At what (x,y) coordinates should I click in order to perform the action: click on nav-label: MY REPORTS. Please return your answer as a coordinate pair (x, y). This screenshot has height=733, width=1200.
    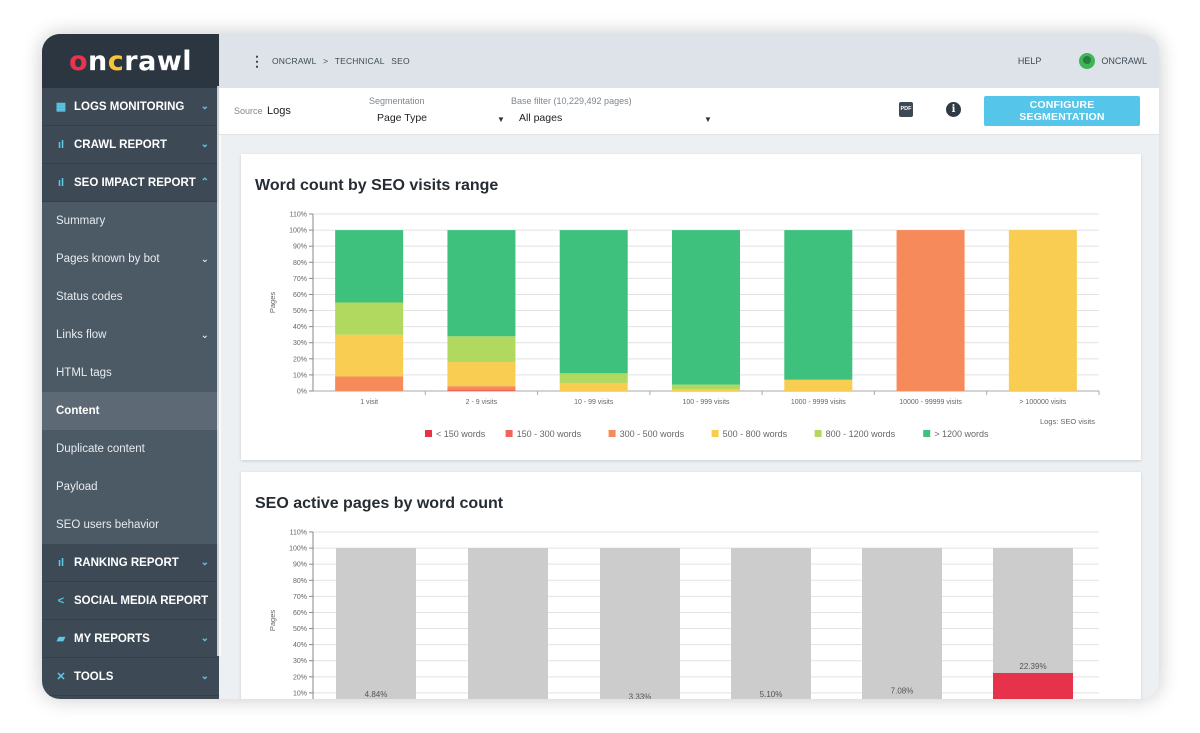
    Looking at the image, I should click on (112, 638).